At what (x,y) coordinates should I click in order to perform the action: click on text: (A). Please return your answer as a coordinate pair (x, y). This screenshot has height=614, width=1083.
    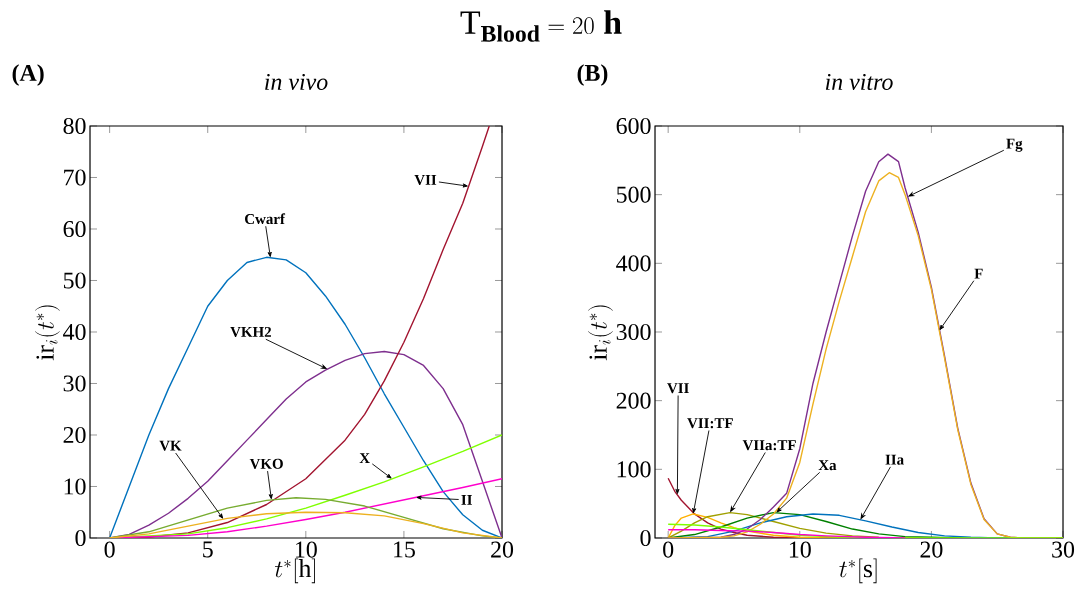
    Looking at the image, I should click on (28, 75).